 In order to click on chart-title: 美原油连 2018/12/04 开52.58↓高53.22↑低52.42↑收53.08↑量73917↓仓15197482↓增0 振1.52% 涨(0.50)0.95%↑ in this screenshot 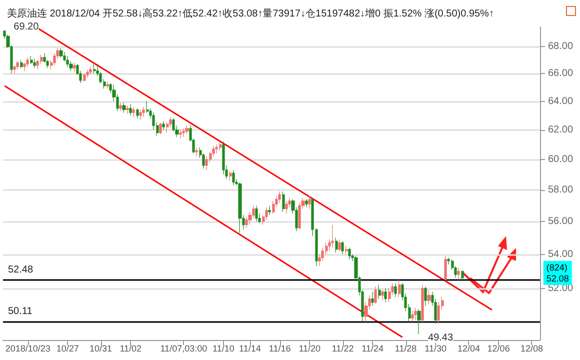, I will do `click(250, 14)`.